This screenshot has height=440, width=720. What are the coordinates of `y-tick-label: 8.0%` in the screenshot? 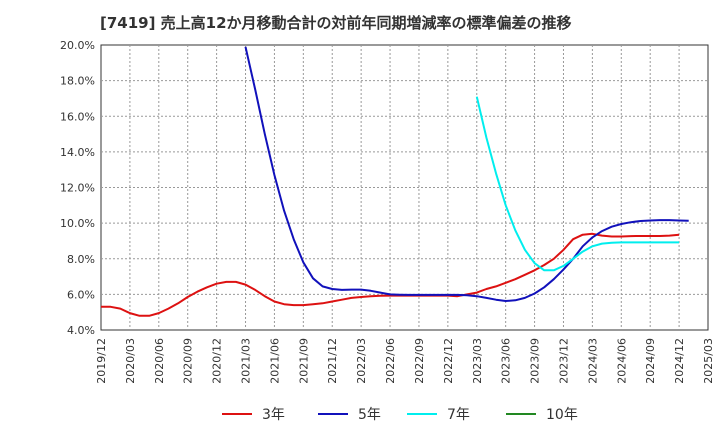 It's located at (81, 259).